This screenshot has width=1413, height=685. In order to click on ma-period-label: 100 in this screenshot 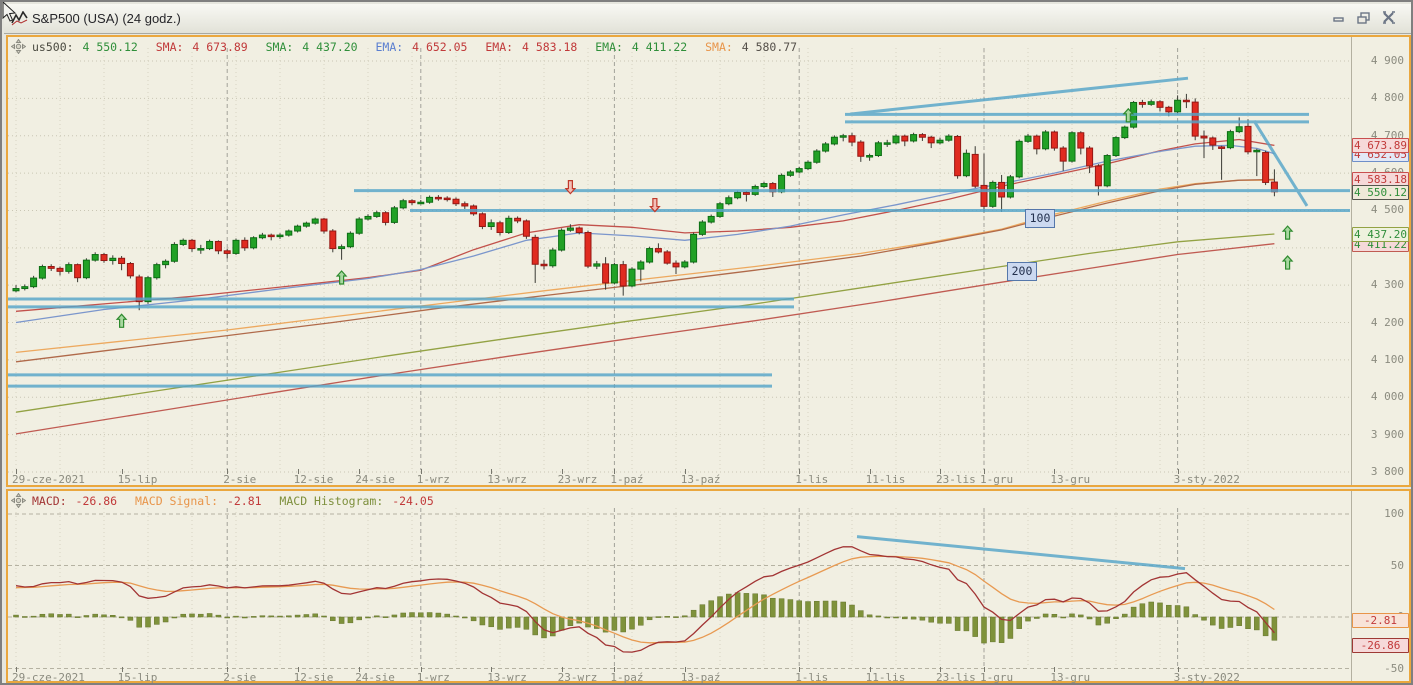, I will do `click(1040, 218)`.